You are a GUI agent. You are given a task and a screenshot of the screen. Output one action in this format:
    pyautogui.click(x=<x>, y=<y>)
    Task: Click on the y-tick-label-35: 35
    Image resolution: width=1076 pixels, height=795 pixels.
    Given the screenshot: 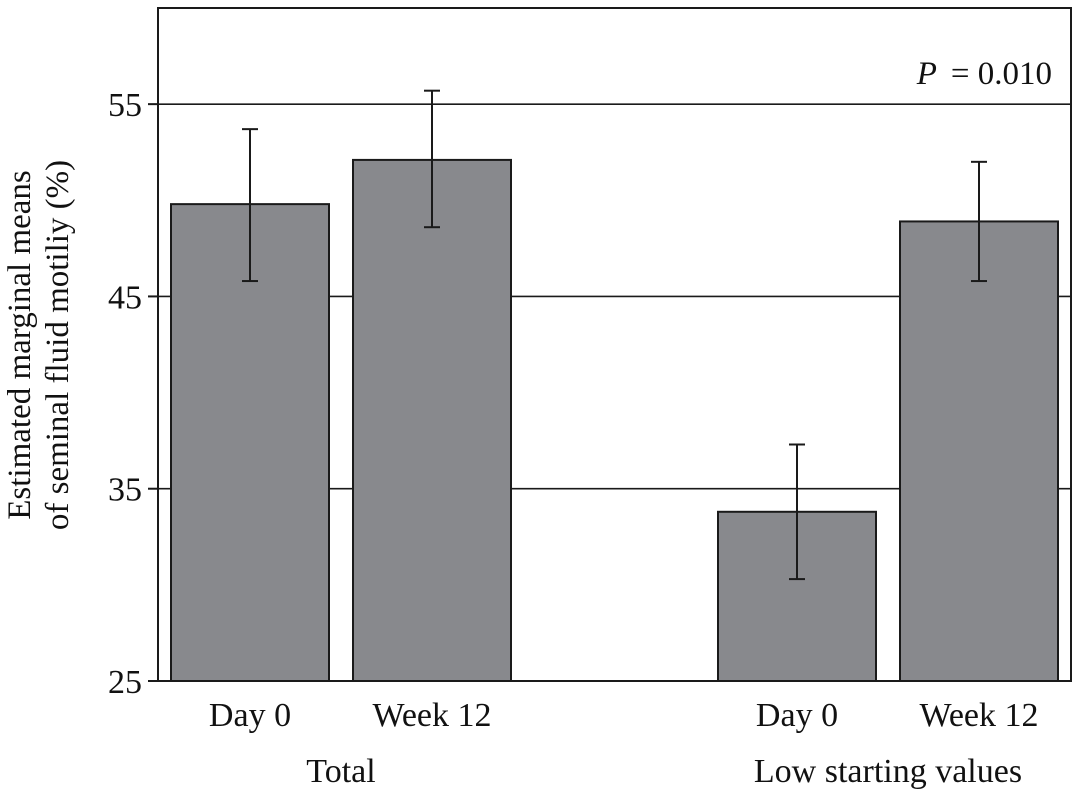 What is the action you would take?
    pyautogui.click(x=125, y=490)
    